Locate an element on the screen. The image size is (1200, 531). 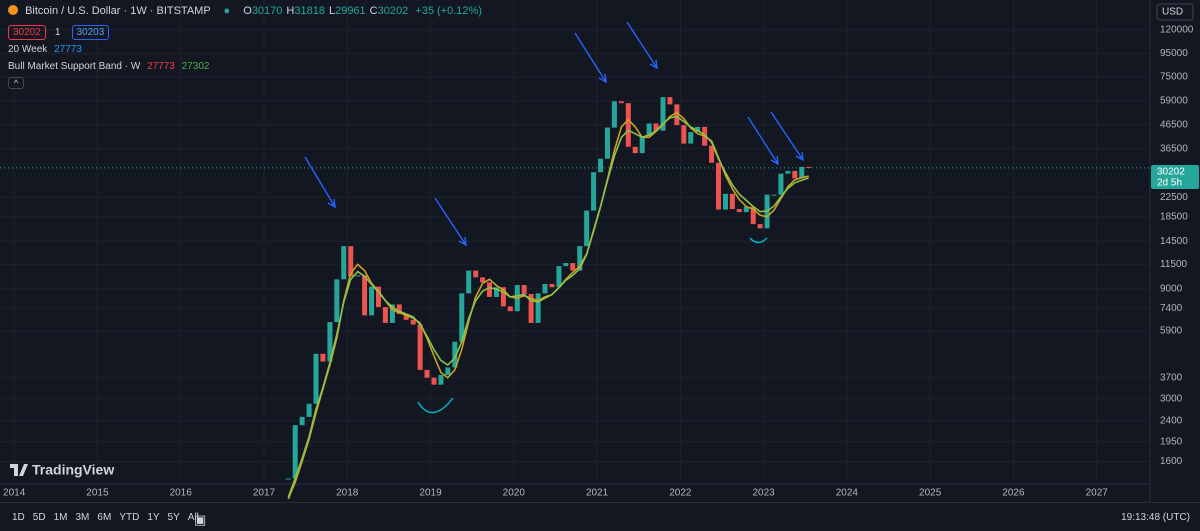
y-tick-label: 11500 is located at coordinates (1174, 264).